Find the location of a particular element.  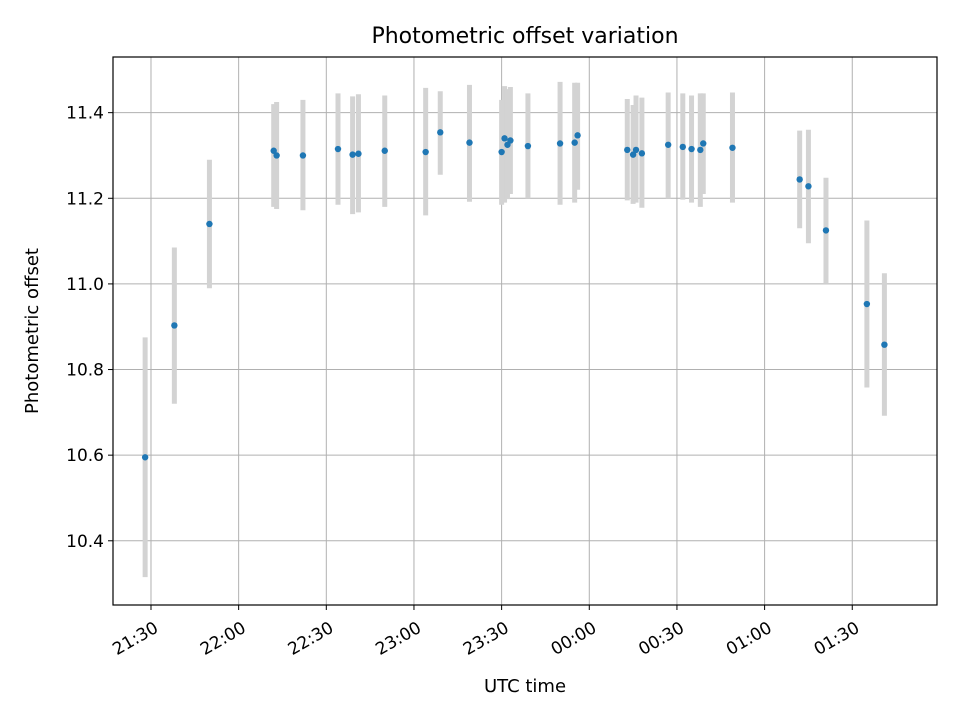

y-tick-label: 10.6 is located at coordinates (85, 456).